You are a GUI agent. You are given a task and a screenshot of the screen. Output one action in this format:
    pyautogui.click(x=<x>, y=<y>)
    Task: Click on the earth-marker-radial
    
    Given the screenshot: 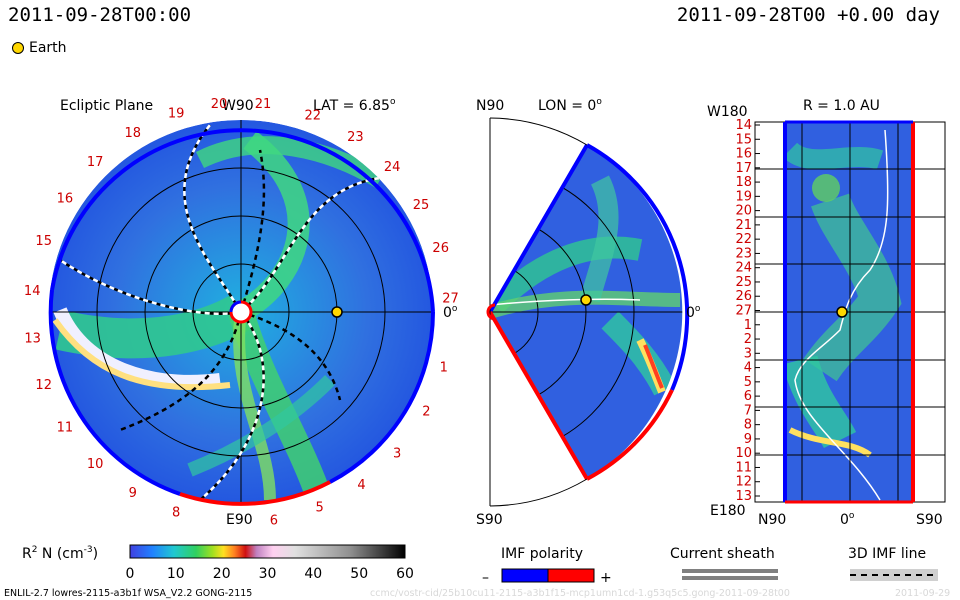 What is the action you would take?
    pyautogui.click(x=842, y=312)
    